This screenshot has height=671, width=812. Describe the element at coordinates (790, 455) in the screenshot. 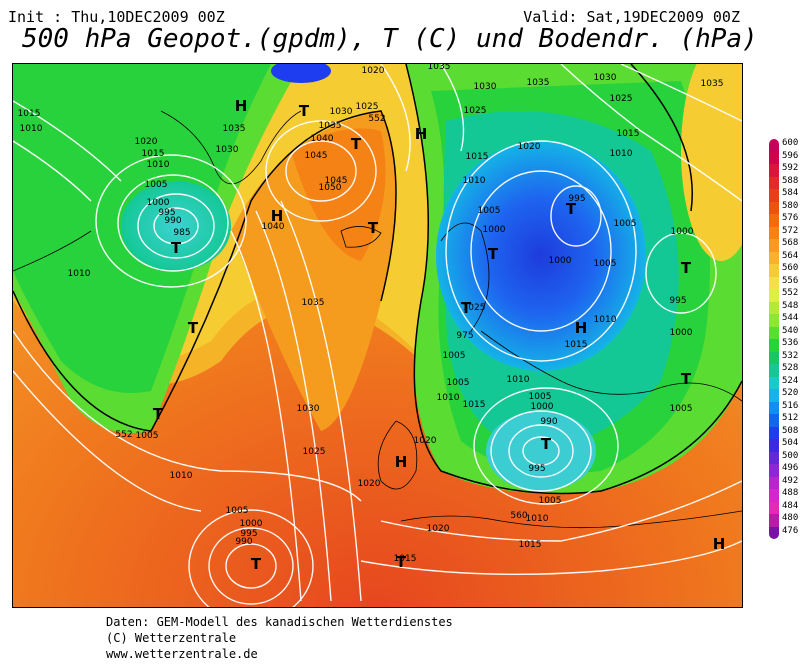

I see `legend-value: 500` at that location.